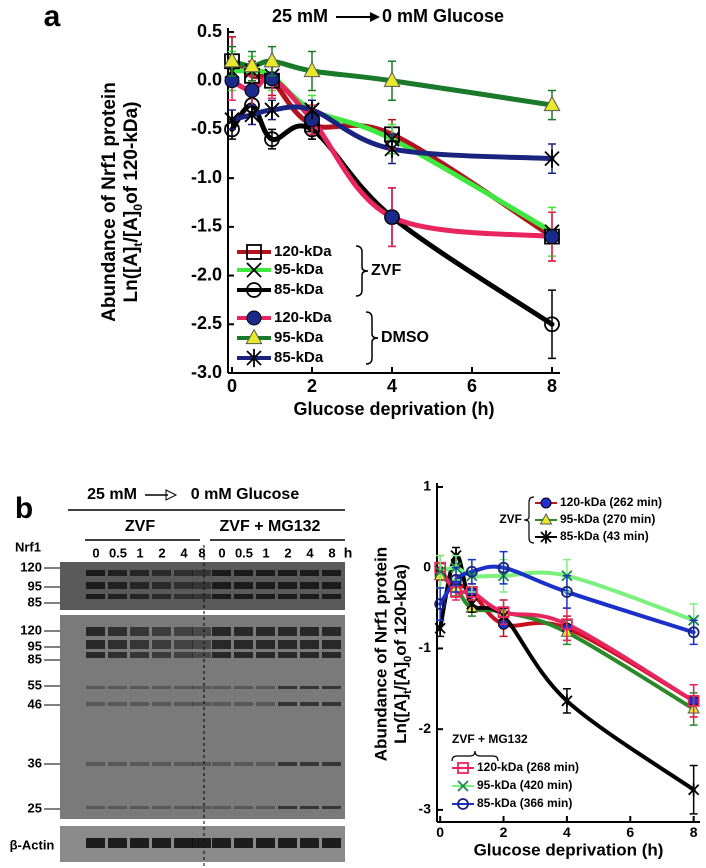  Describe the element at coordinates (348, 553) in the screenshot. I see `time-unit: h` at that location.